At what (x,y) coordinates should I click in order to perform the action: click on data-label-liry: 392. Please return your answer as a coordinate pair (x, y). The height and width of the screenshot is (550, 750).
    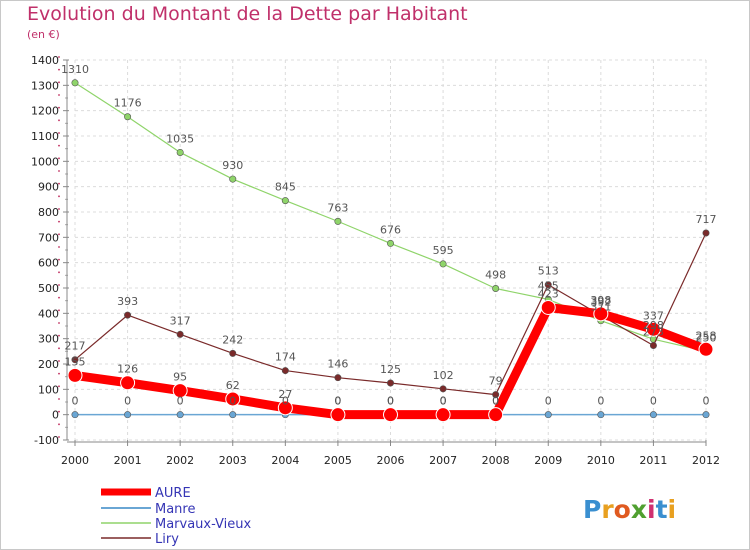
    Looking at the image, I should click on (600, 301).